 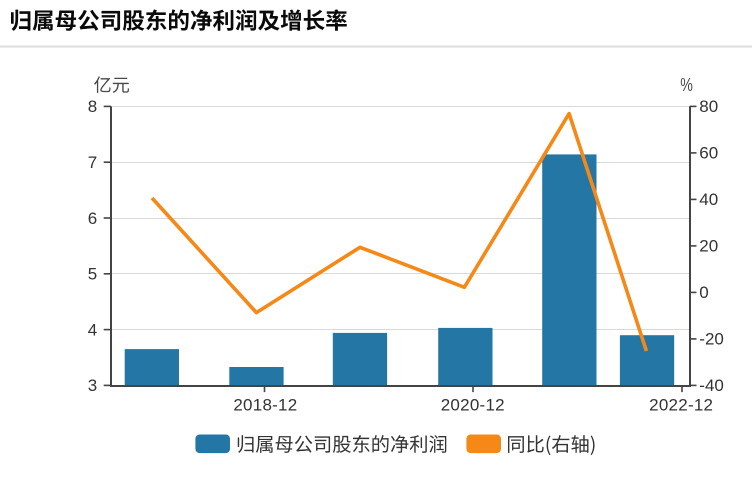 What do you see at coordinates (92, 385) in the screenshot?
I see `svg-text: 3` at bounding box center [92, 385].